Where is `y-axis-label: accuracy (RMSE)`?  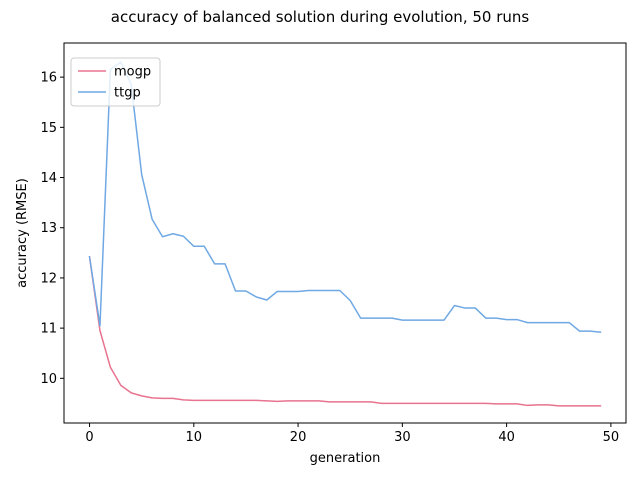 y-axis-label: accuracy (RMSE) is located at coordinates (22, 233).